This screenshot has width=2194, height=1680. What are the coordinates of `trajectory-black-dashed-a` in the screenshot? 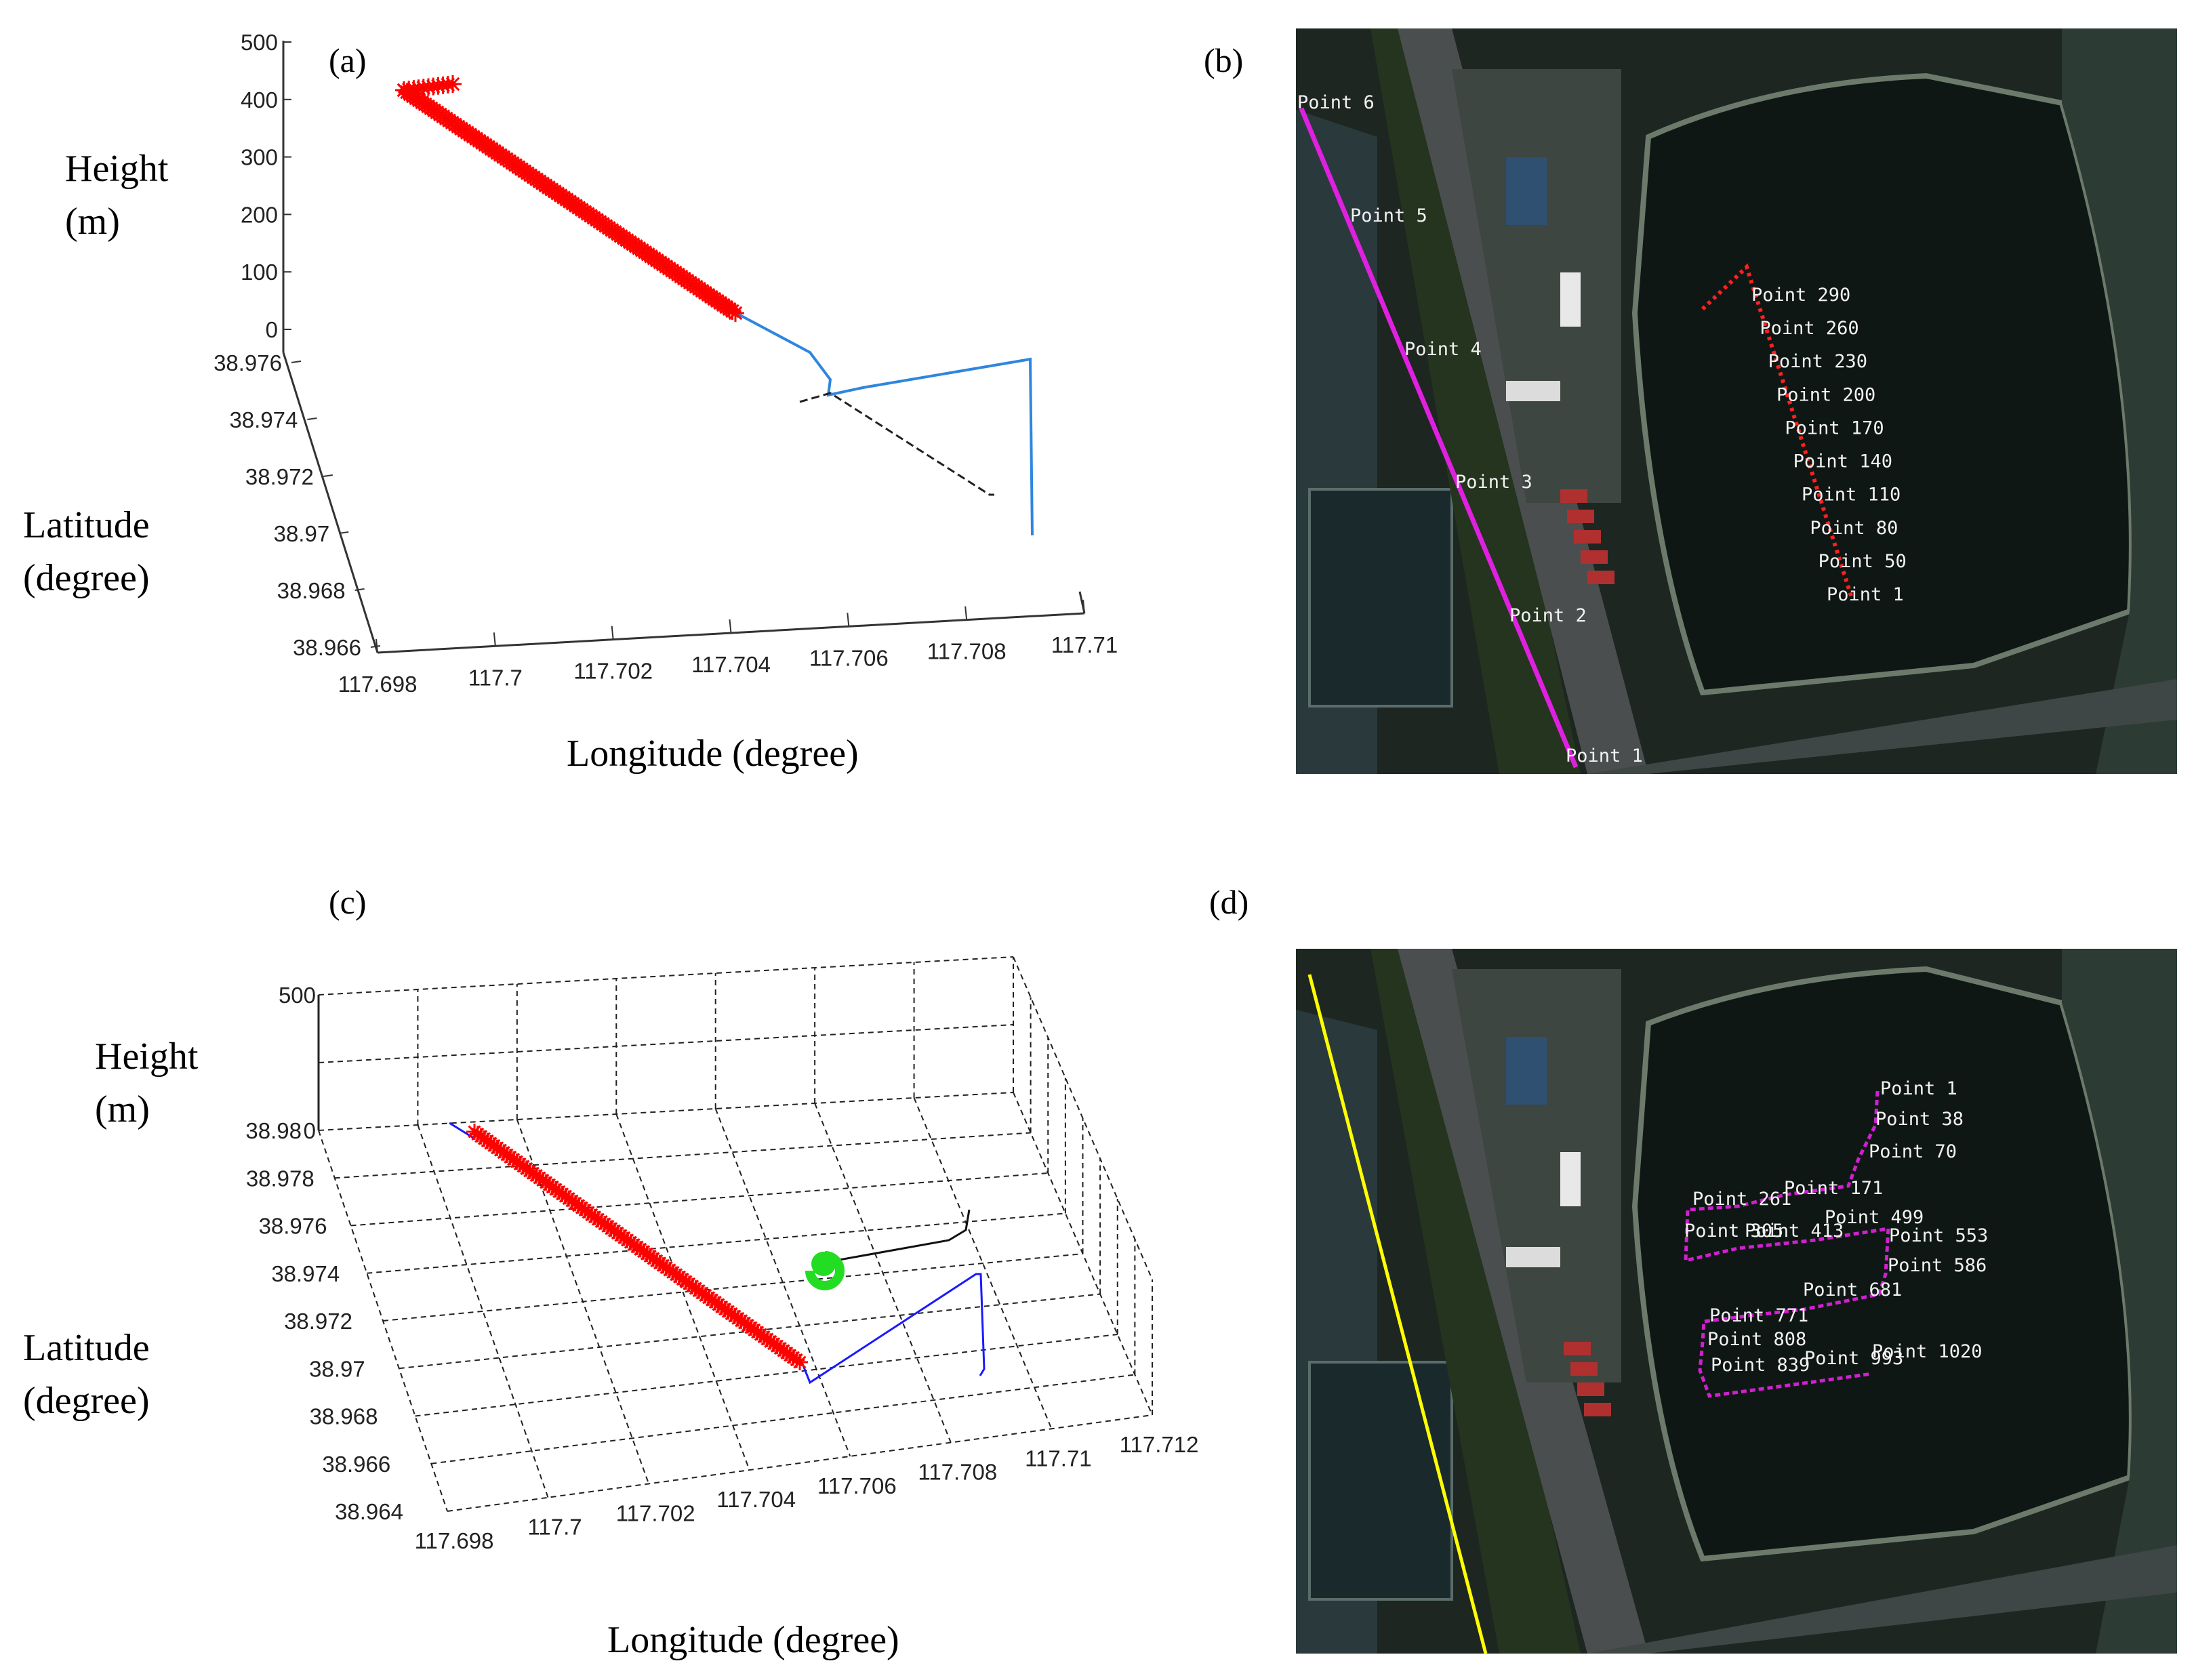 It's located at (896, 444).